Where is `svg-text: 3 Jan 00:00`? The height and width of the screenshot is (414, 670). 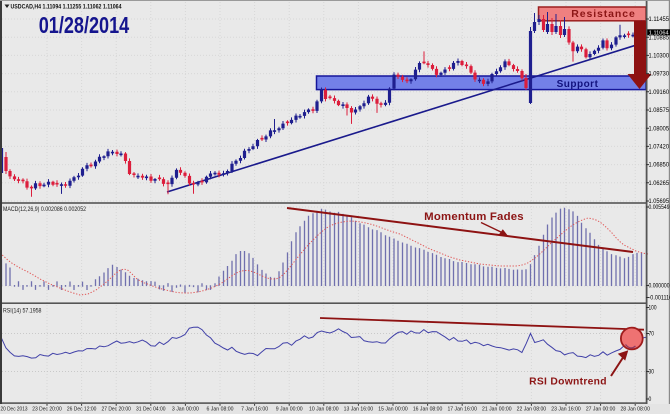
svg-text: 3 Jan 00:00 is located at coordinates (185, 410).